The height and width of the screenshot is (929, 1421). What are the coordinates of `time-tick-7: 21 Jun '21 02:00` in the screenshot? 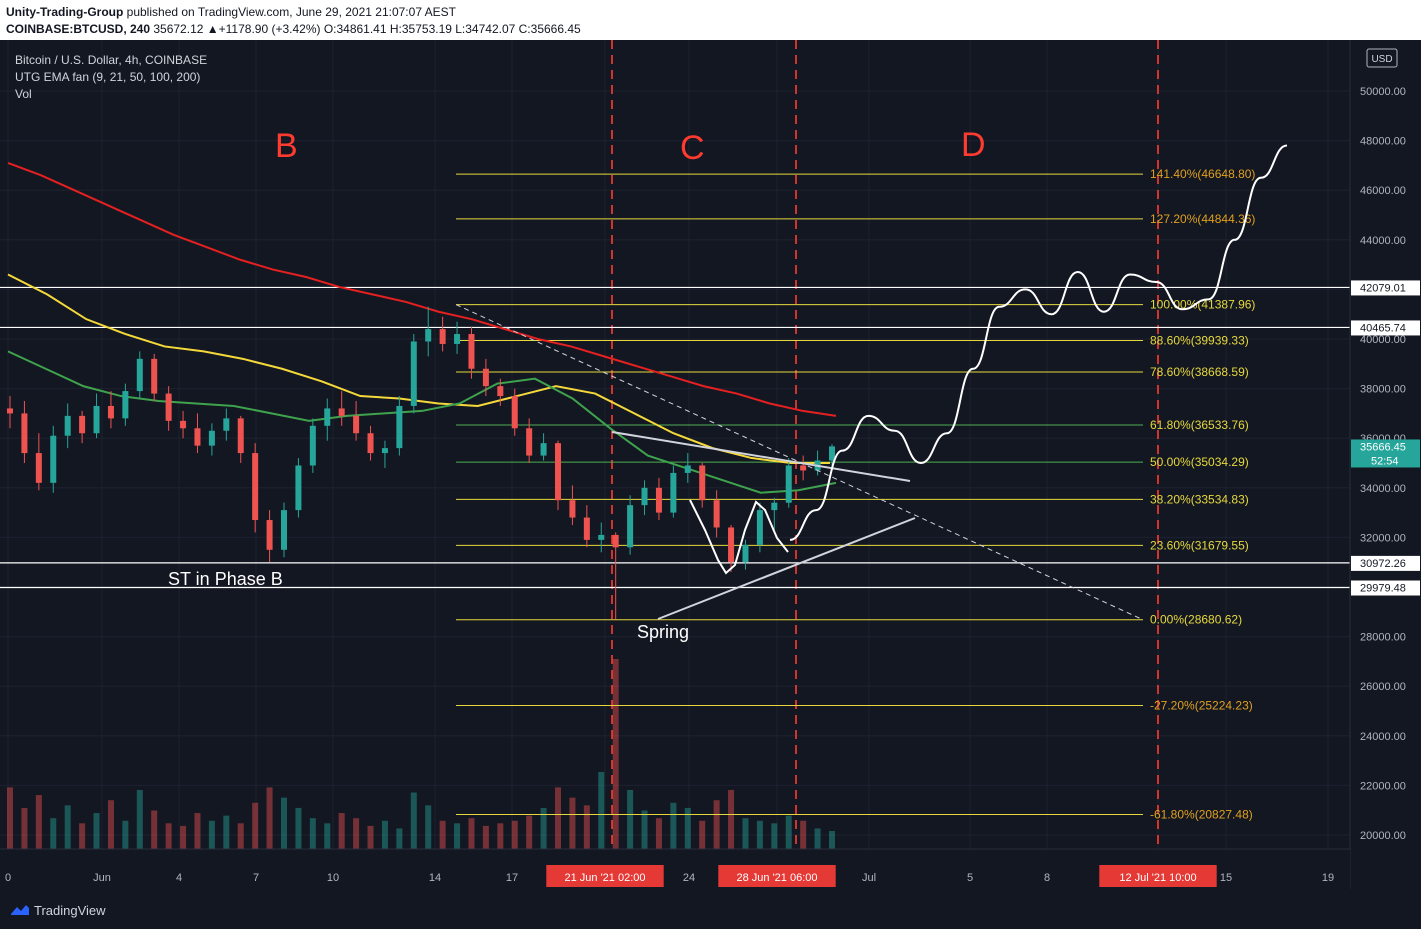 It's located at (604, 878).